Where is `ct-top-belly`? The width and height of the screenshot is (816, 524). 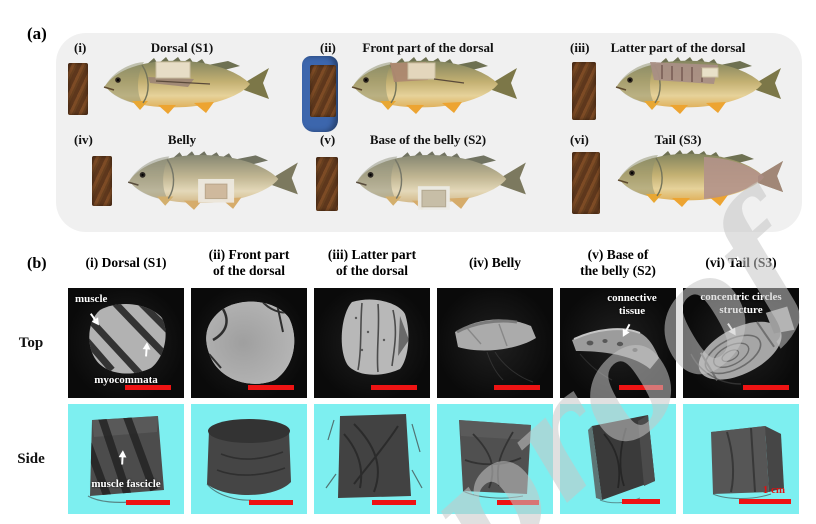 ct-top-belly is located at coordinates (495, 343).